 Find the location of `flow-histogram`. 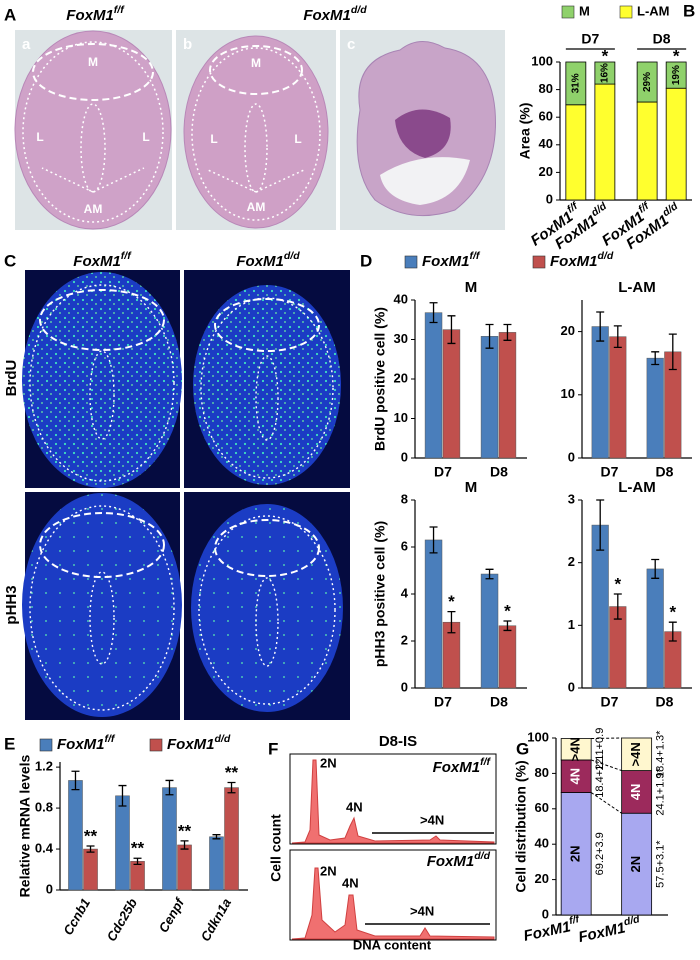

flow-histogram is located at coordinates (393, 847).